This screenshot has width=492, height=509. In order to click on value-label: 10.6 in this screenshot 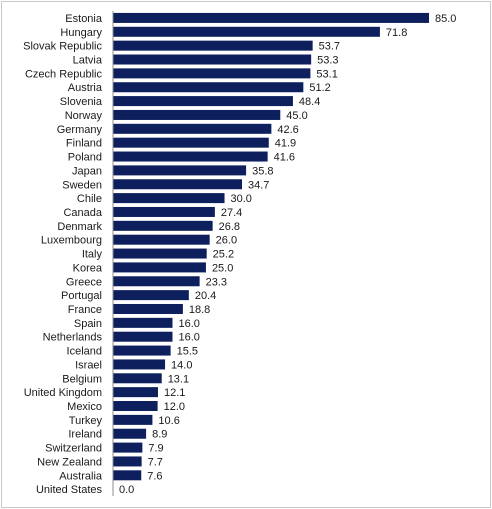, I will do `click(168, 421)`.